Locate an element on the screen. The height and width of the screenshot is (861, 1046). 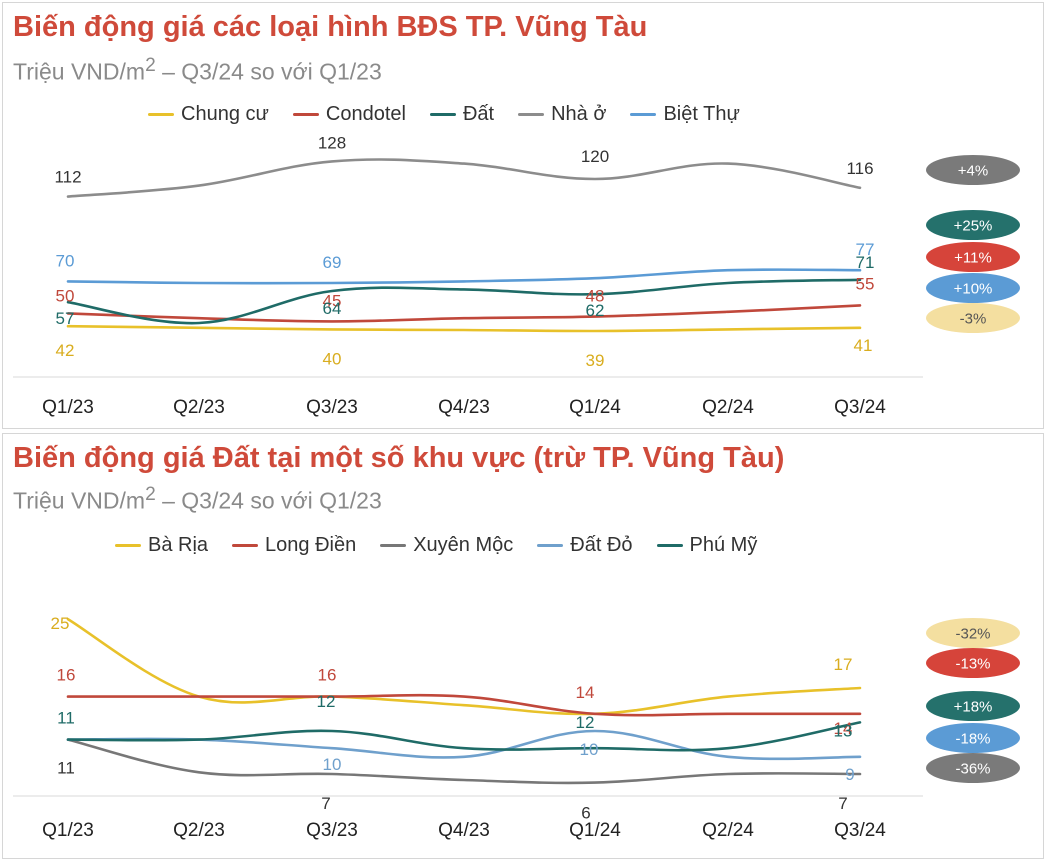
legend-label: Phú Mỹ is located at coordinates (723, 545).